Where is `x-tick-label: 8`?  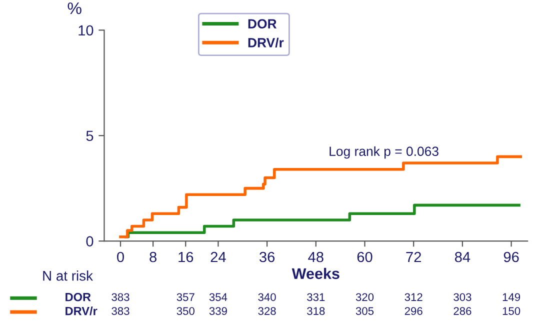 x-tick-label: 8 is located at coordinates (153, 257).